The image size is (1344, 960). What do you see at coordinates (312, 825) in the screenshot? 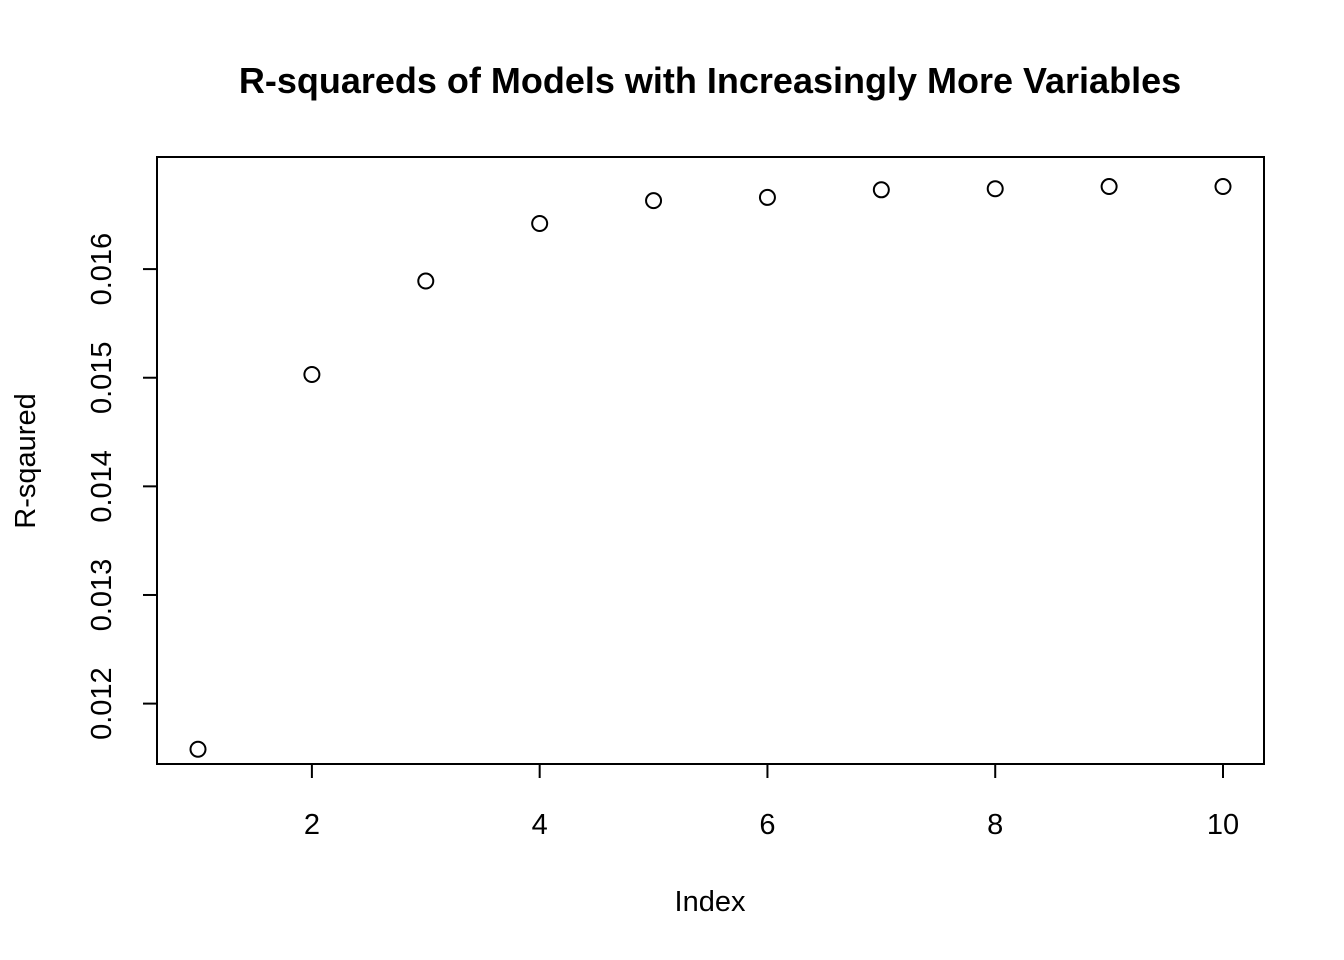
I see `x-tick-label: 2` at bounding box center [312, 825].